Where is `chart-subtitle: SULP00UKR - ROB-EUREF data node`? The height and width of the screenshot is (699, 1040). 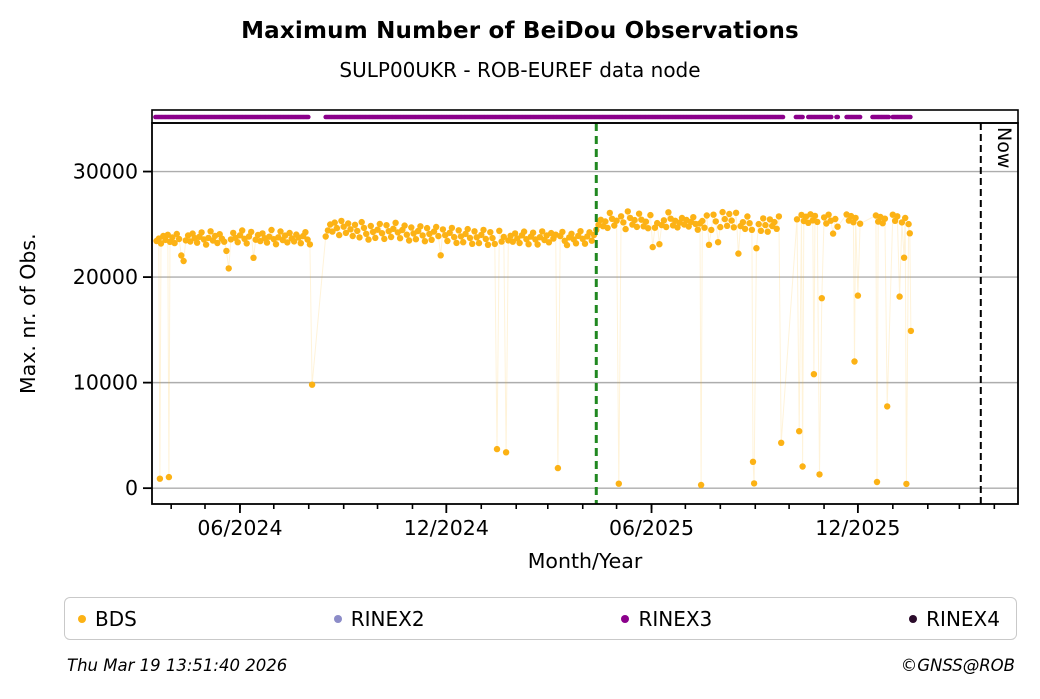 chart-subtitle: SULP00UKR - ROB-EUREF data node is located at coordinates (520, 70).